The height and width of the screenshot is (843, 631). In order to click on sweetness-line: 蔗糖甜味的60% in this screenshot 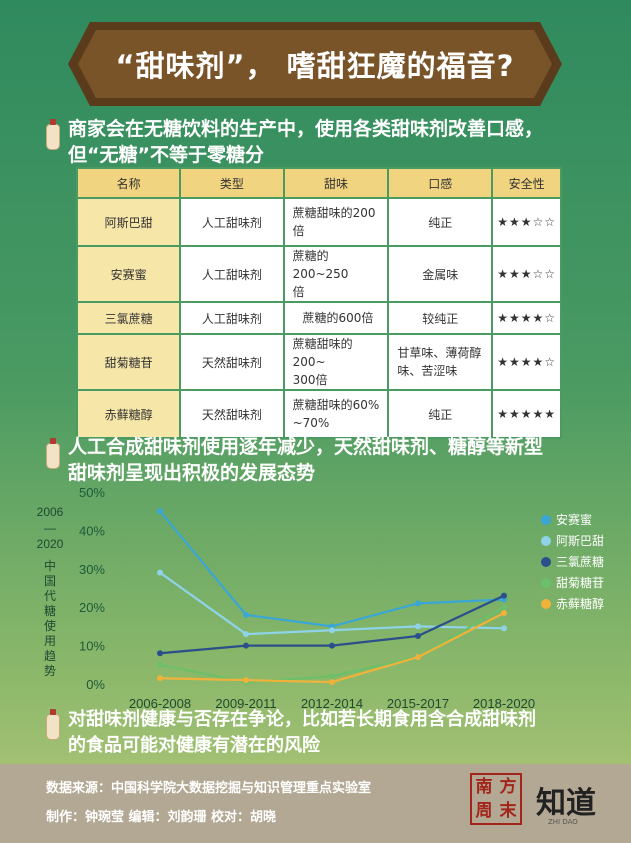, I will do `click(336, 405)`.